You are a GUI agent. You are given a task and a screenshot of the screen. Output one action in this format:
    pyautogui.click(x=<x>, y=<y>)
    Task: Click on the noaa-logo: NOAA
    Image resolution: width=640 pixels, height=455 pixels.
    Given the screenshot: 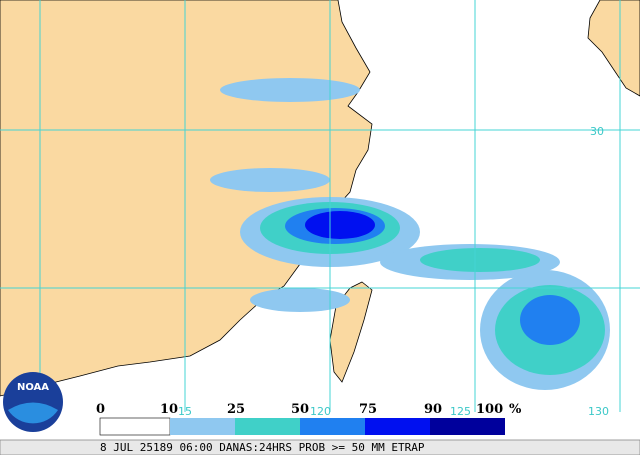 What is the action you would take?
    pyautogui.click(x=33, y=402)
    